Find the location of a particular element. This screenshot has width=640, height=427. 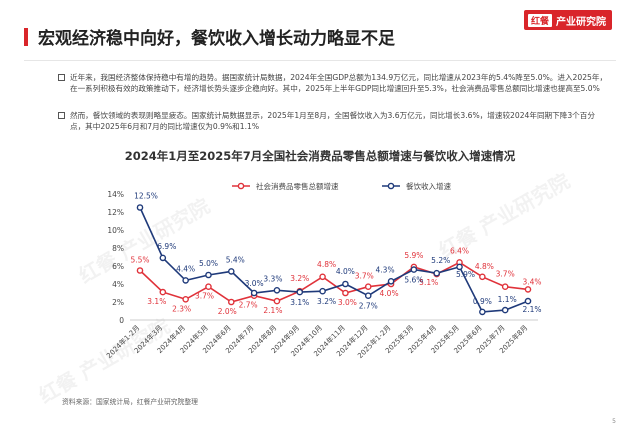

y-tick-label: 8% is located at coordinates (118, 248).